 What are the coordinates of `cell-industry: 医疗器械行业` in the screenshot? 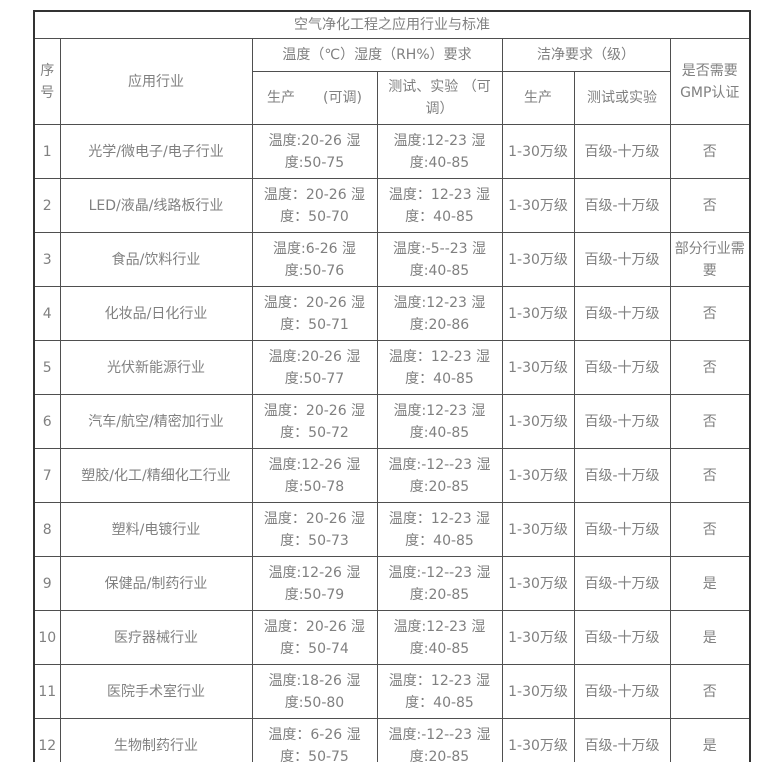 It's located at (156, 637).